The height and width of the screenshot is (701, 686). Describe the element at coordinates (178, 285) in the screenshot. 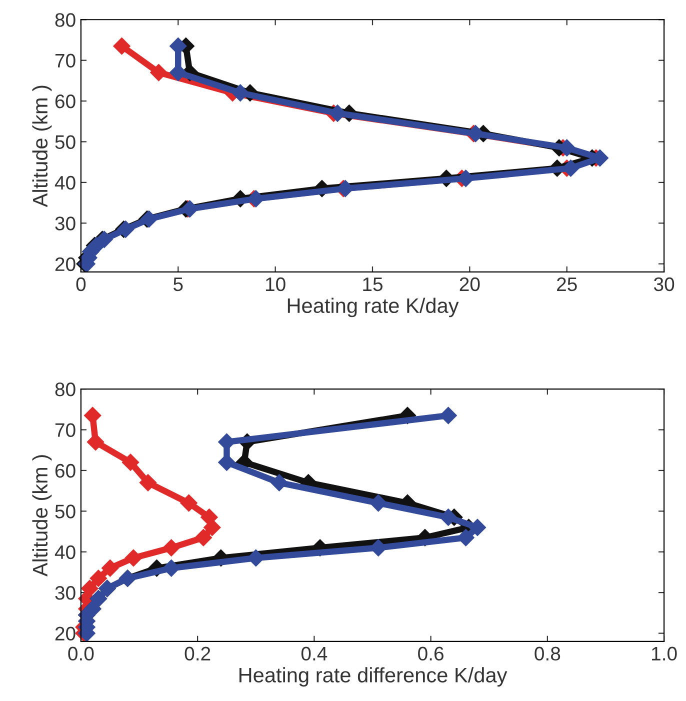

I see `x-tick-label: 5` at that location.